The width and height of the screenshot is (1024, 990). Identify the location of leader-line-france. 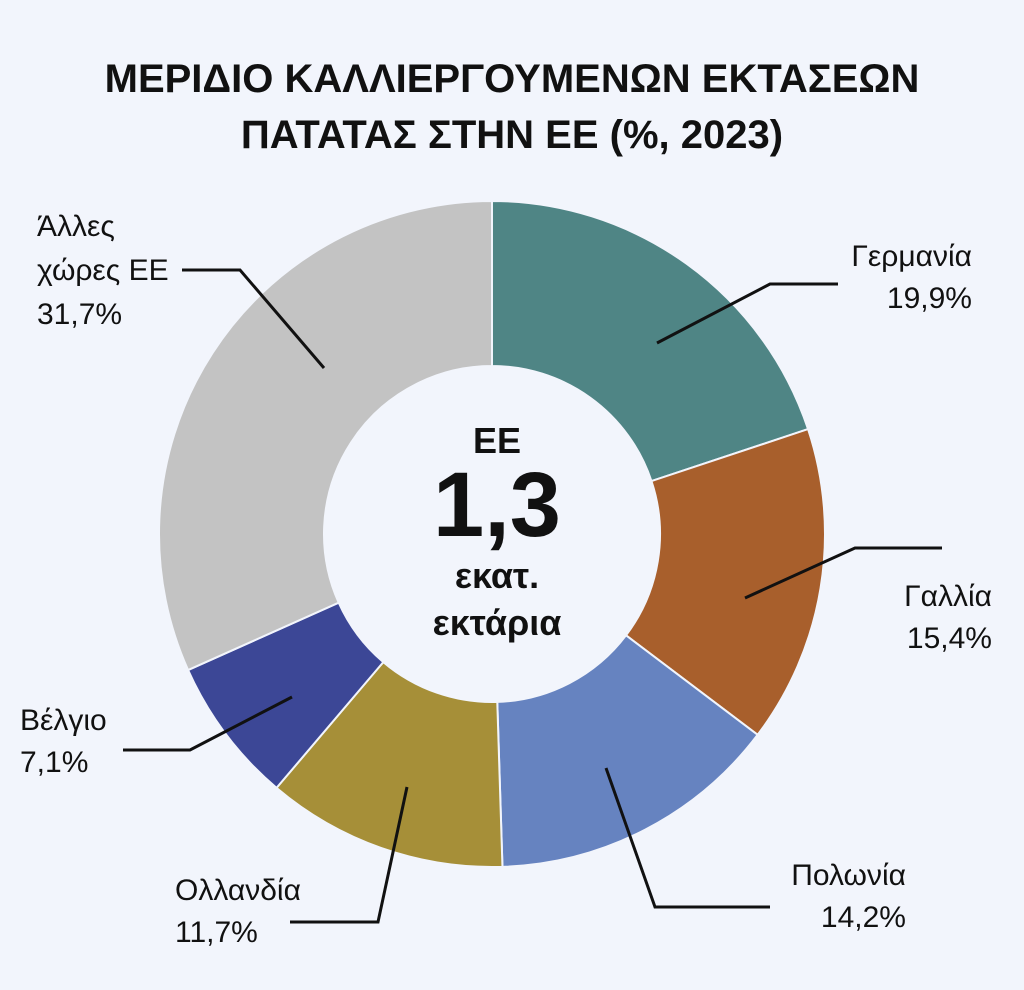
(843, 573).